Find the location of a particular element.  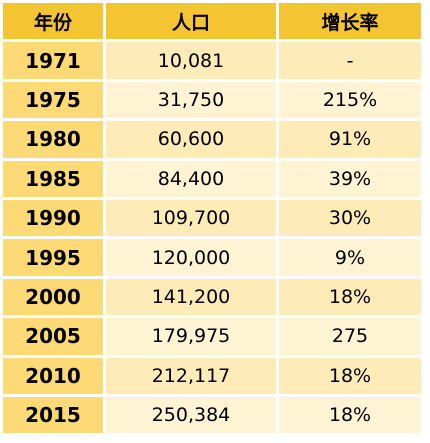

header-year: 年份 is located at coordinates (53, 21).